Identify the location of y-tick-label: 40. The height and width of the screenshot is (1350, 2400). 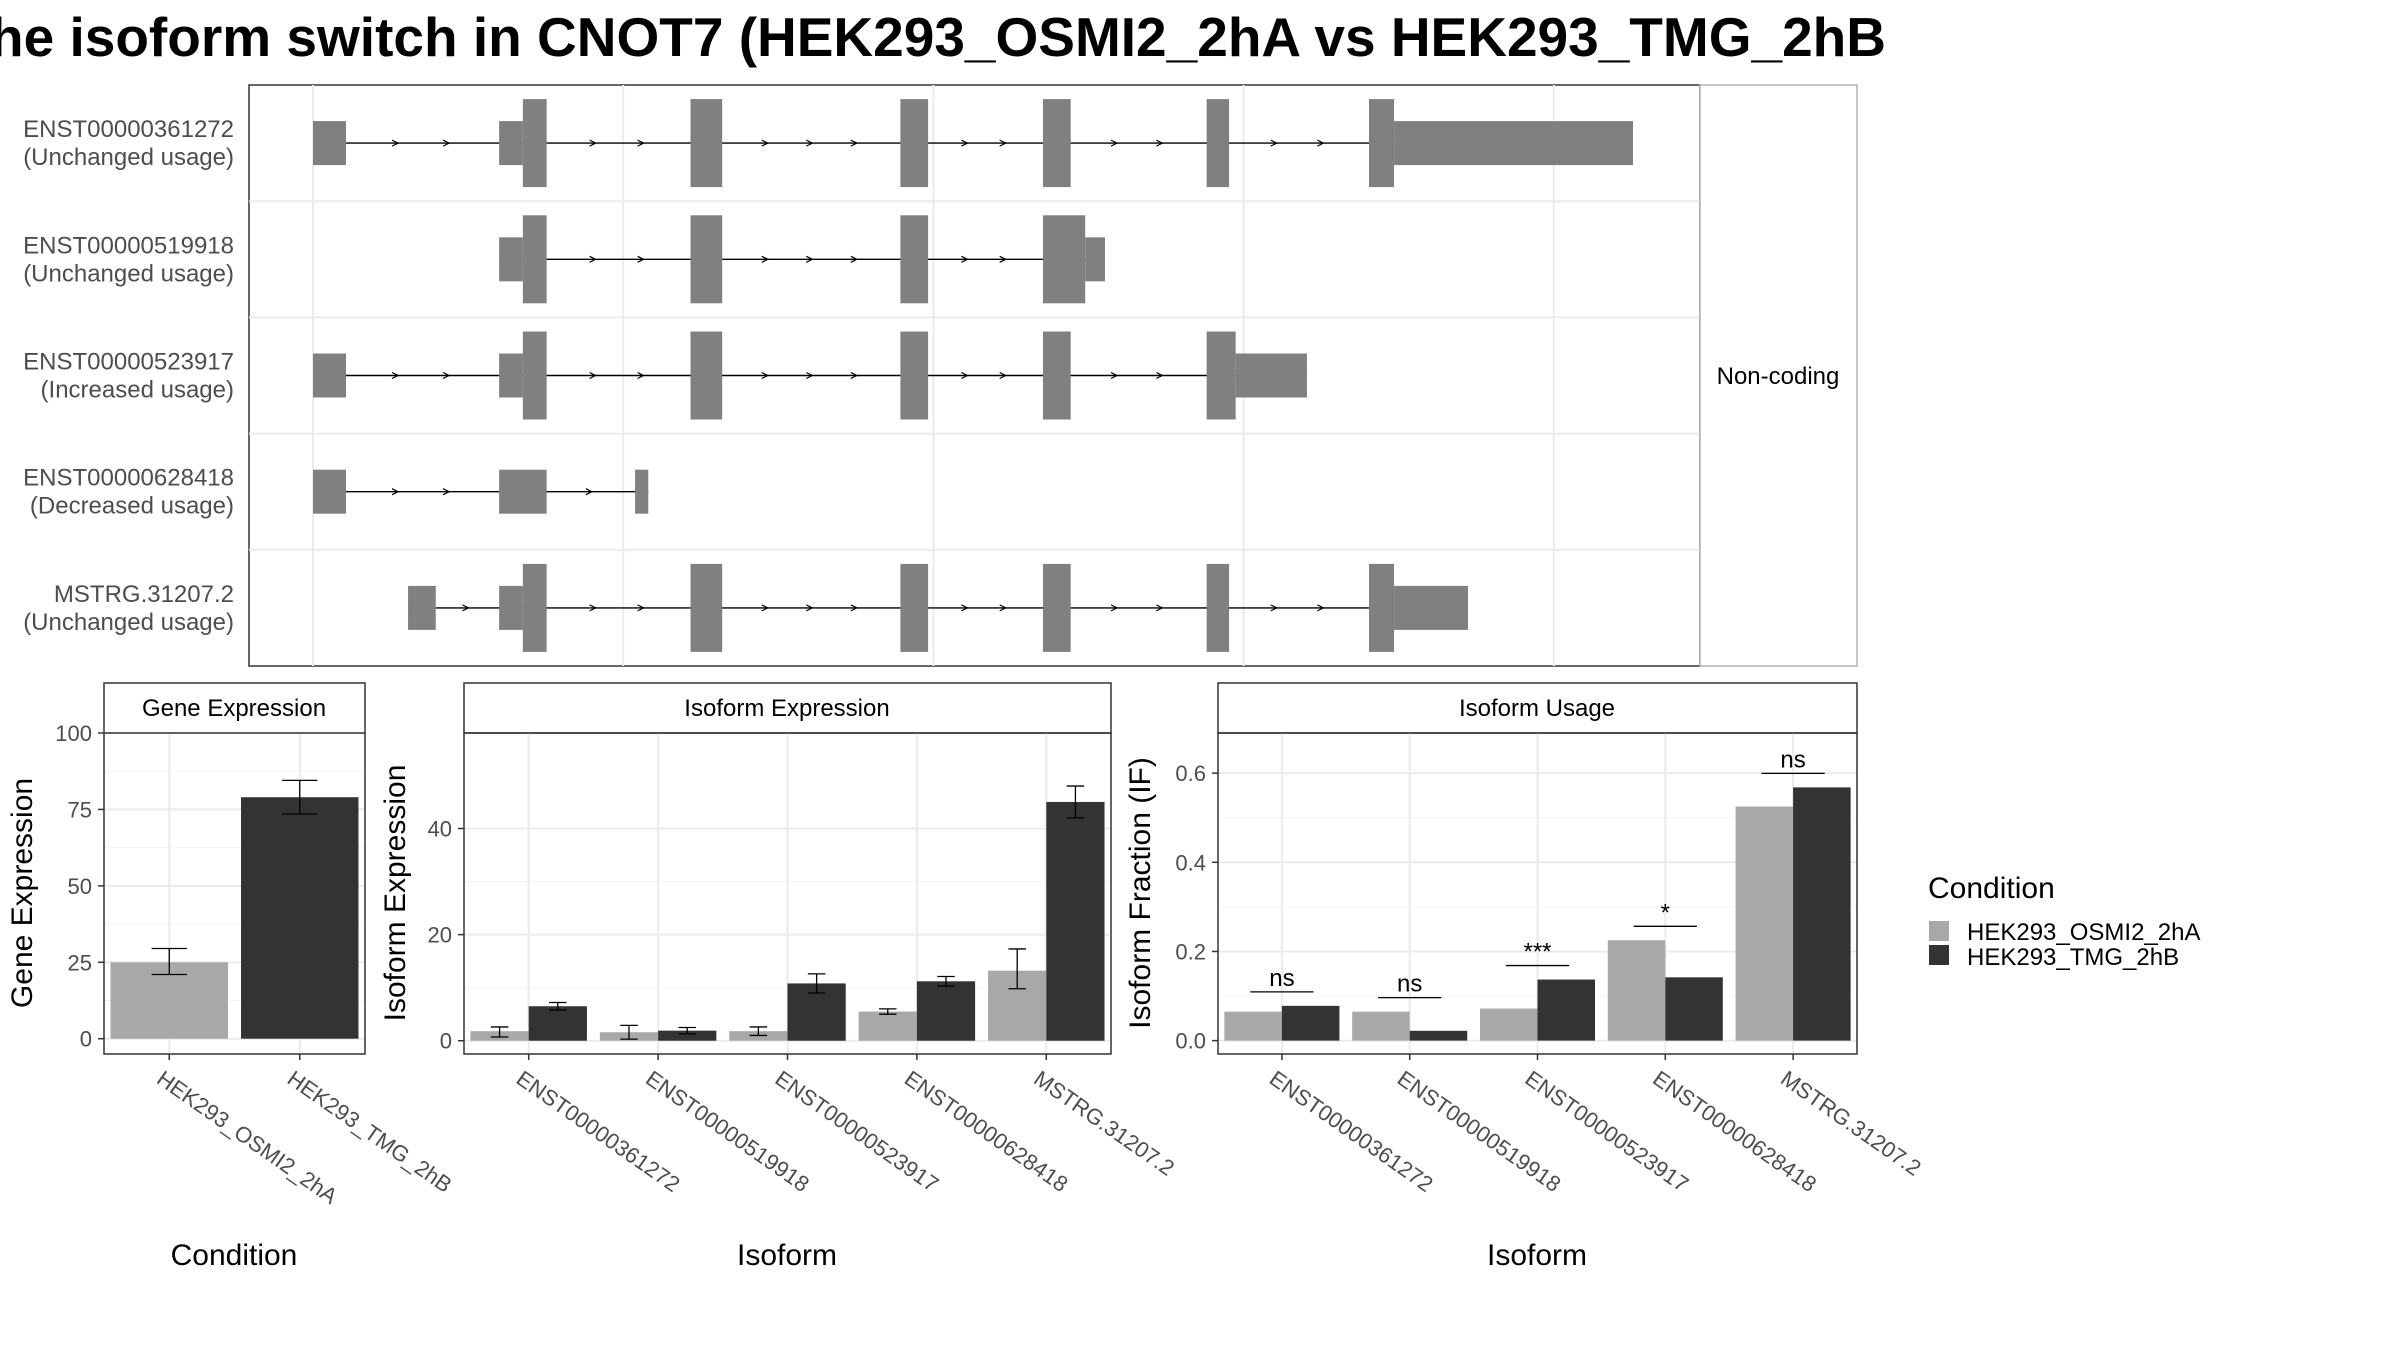
(440, 829).